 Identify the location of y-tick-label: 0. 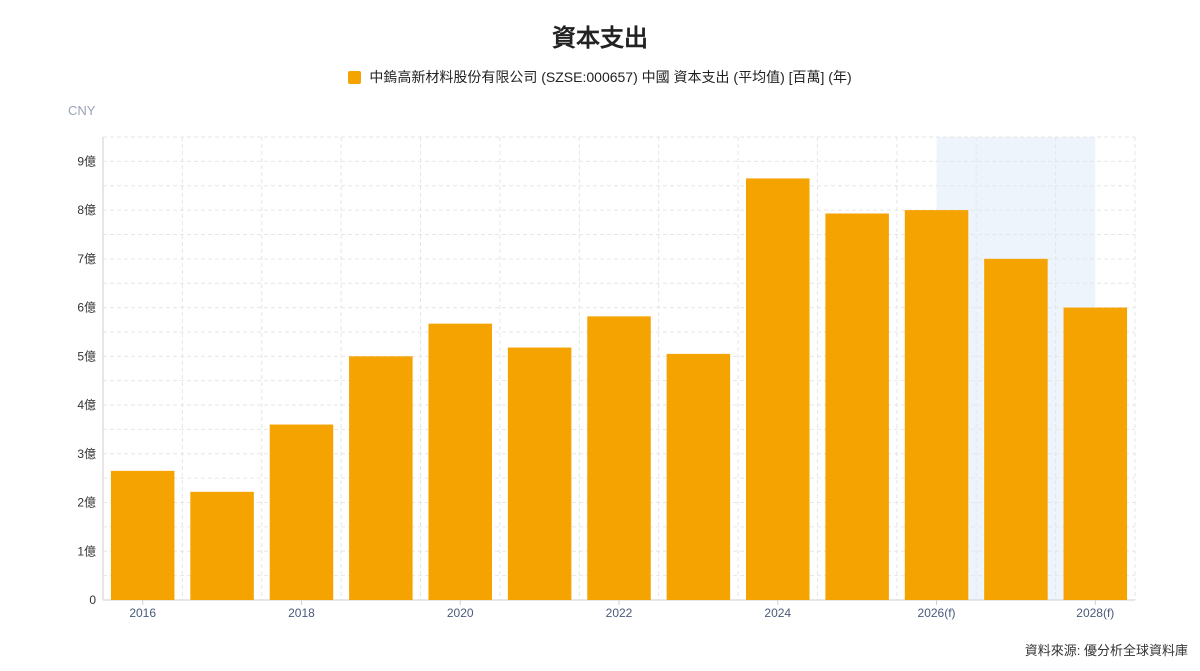
(92, 600).